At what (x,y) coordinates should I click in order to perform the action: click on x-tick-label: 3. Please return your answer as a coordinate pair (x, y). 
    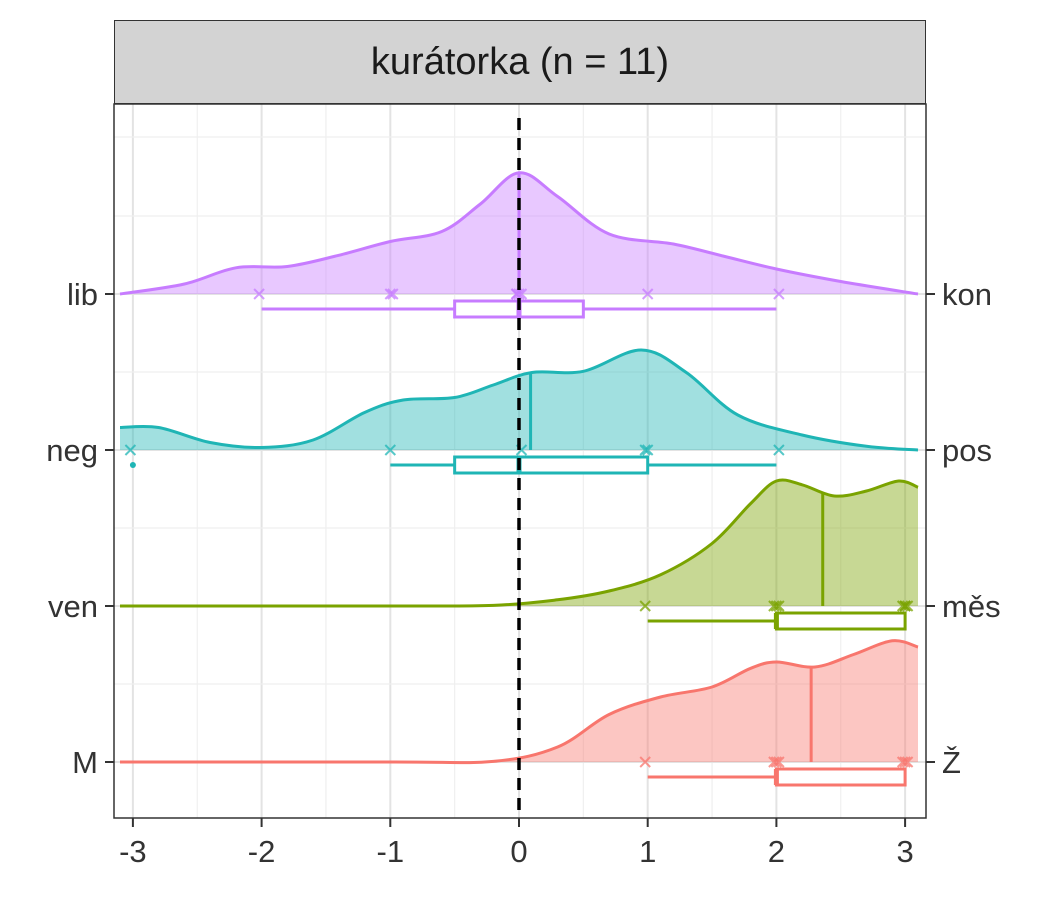
    Looking at the image, I should click on (904, 851).